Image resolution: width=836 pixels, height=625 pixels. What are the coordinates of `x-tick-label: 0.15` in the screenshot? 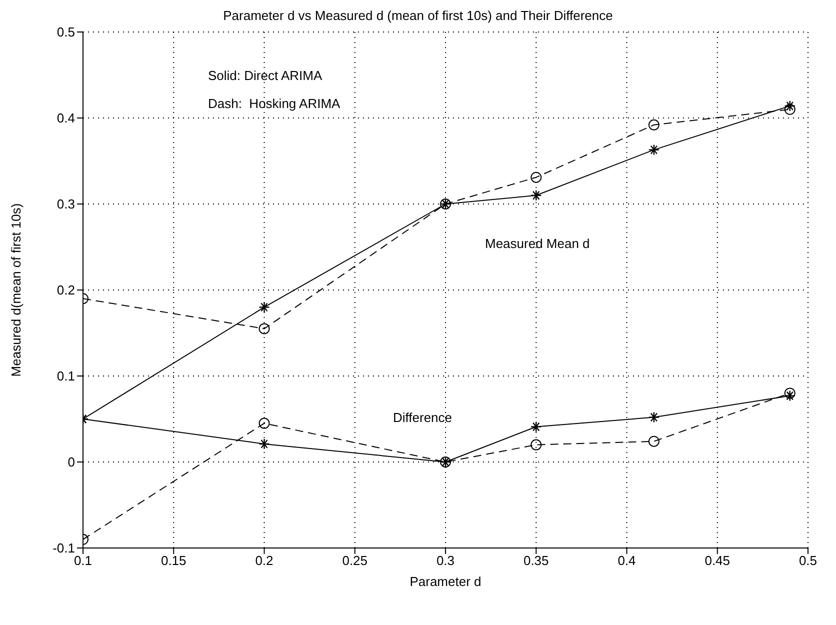 It's located at (173, 560).